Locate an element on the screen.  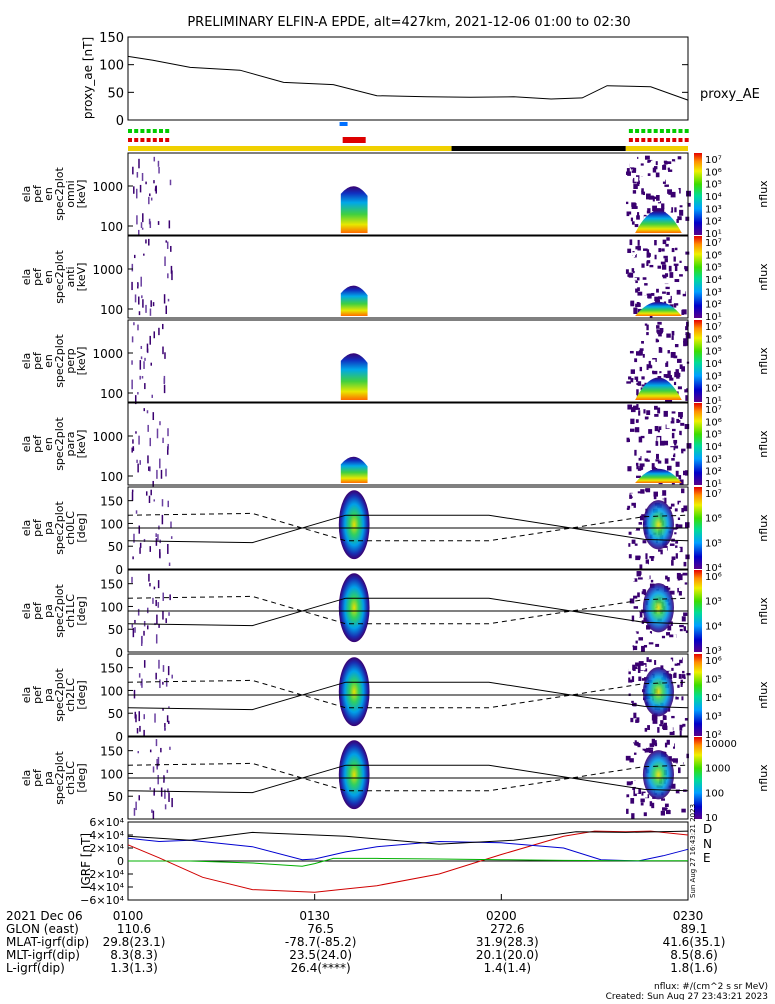
ephemeris-value: 8.3(8.3) is located at coordinates (134, 955).